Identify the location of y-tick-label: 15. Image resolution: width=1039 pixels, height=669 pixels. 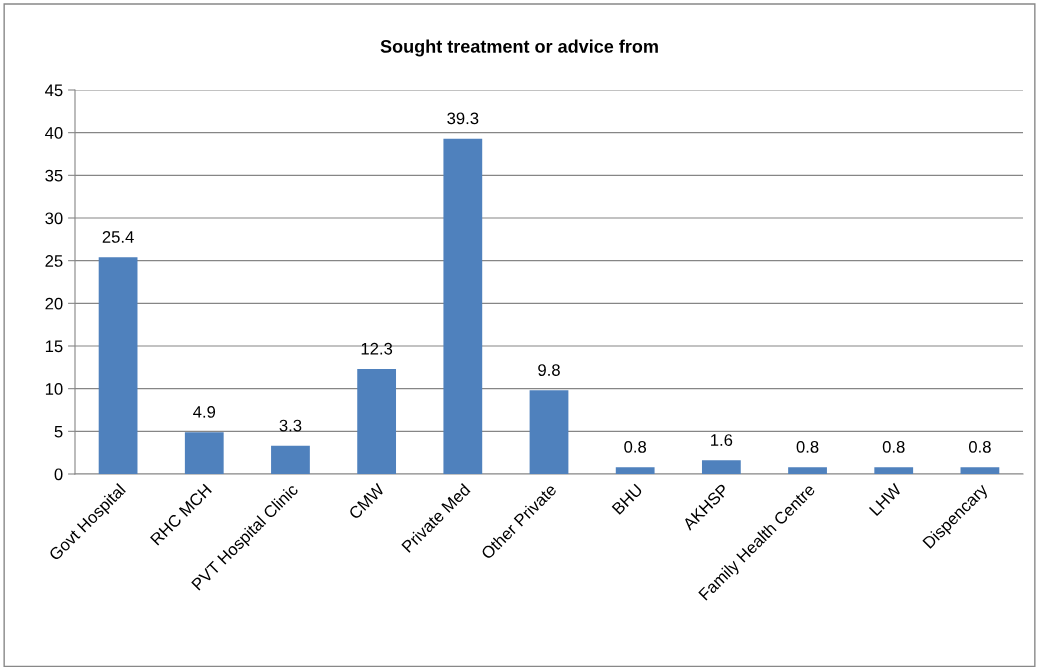
(54, 346).